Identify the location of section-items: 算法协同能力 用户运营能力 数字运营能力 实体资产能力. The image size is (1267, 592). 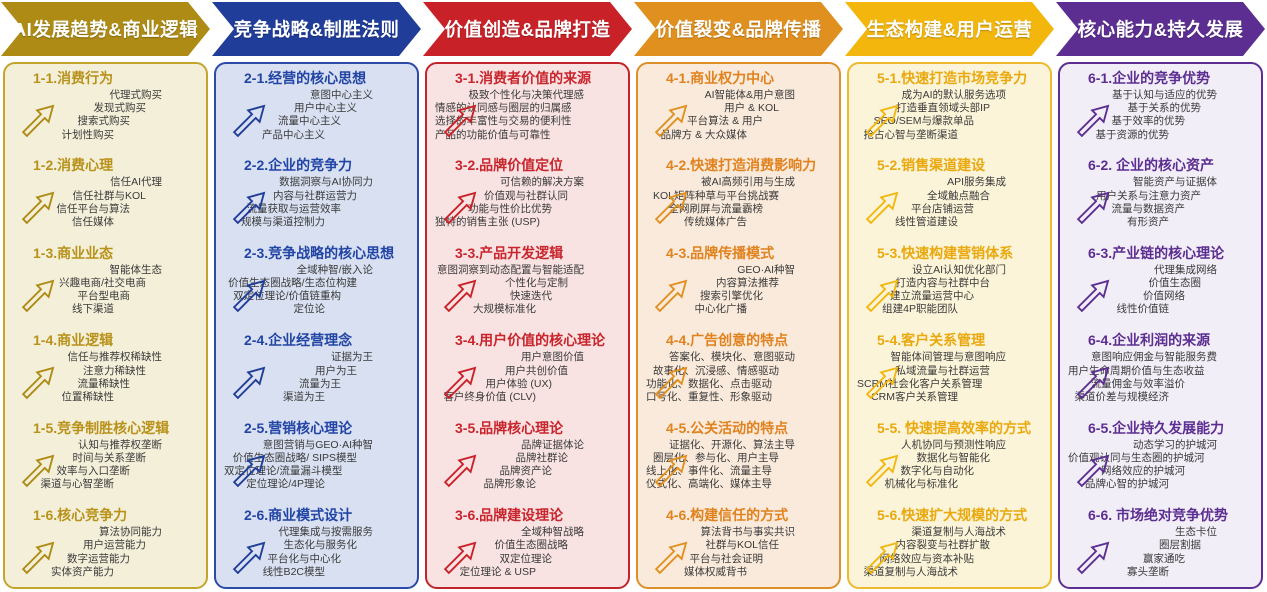
(106, 552).